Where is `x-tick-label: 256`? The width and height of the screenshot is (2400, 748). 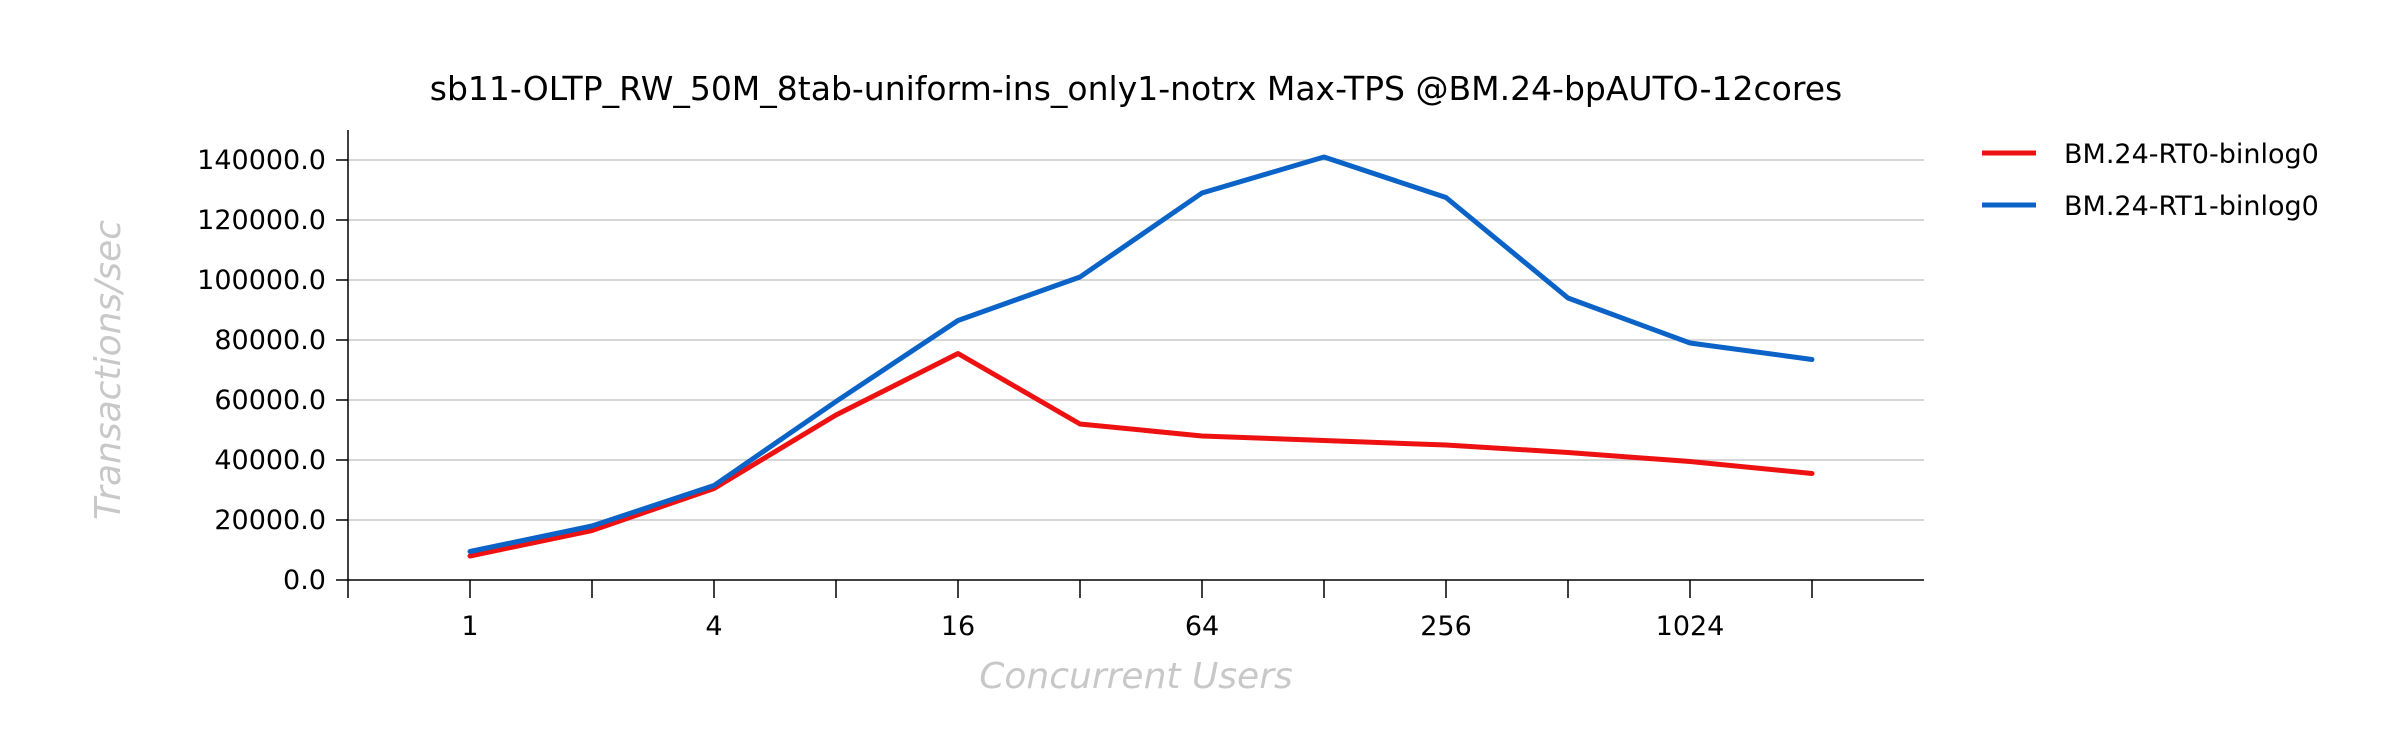 x-tick-label: 256 is located at coordinates (1446, 626).